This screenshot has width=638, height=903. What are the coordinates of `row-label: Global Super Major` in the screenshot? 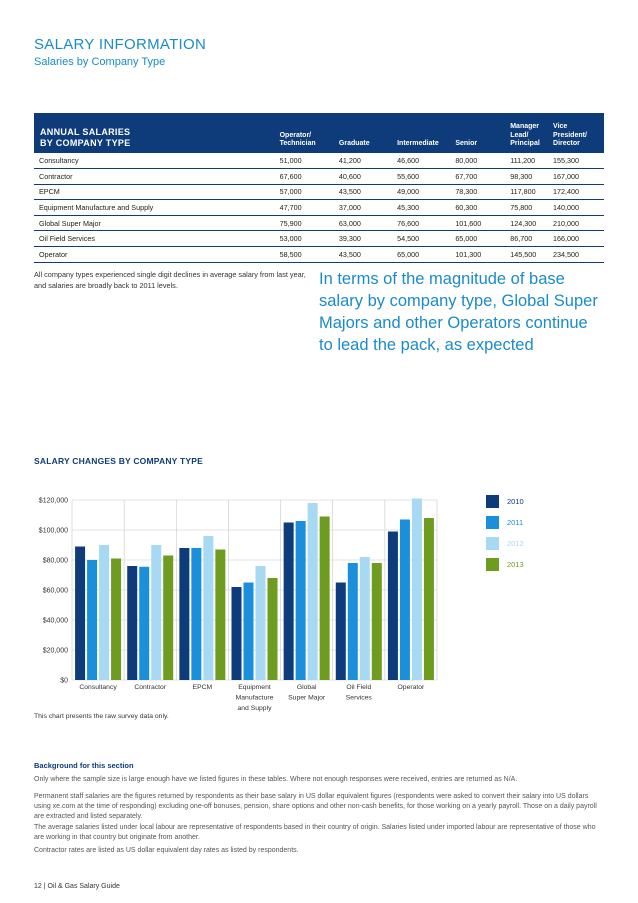 It's located at (155, 223).